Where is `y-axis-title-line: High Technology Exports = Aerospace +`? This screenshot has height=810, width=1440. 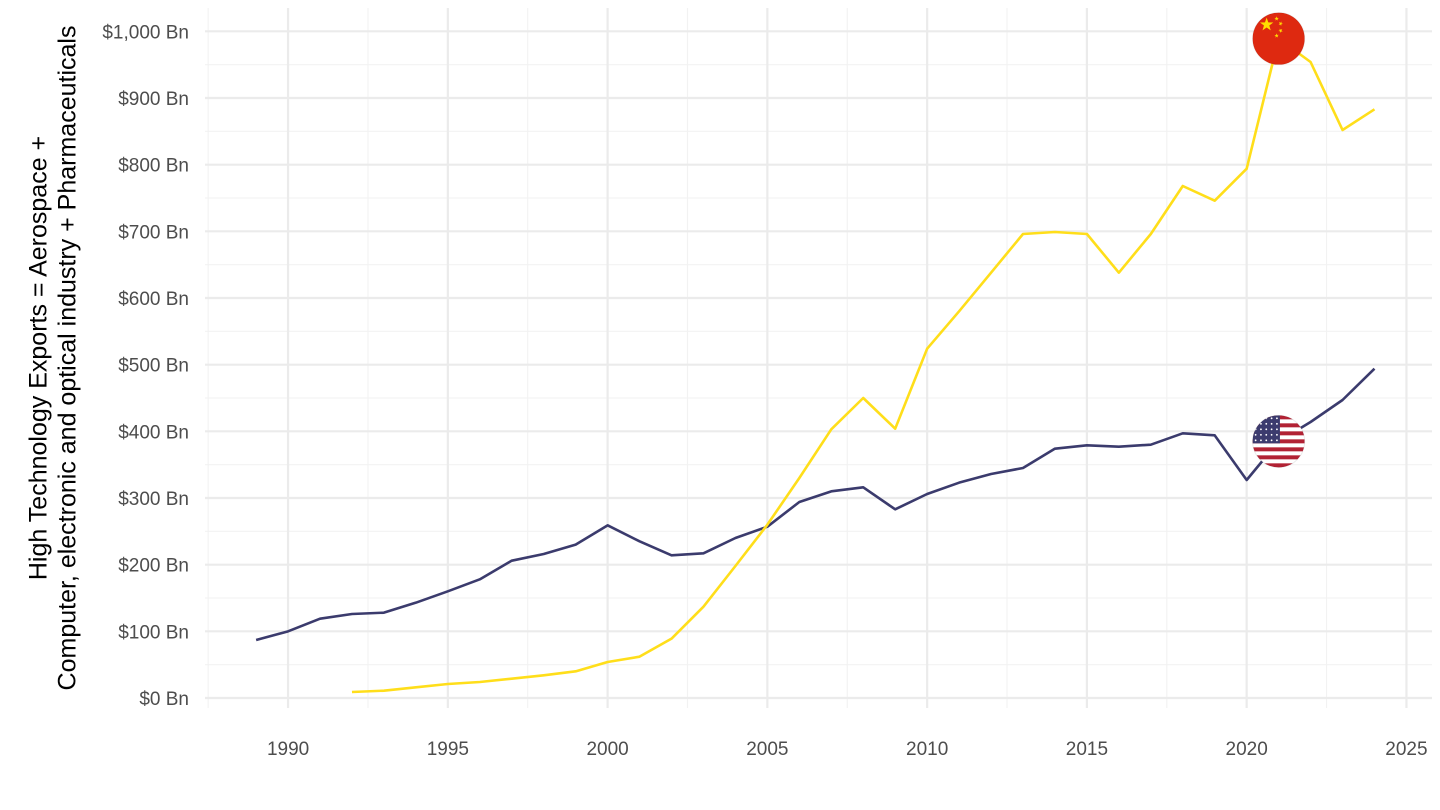
y-axis-title-line: High Technology Exports = Aerospace + is located at coordinates (39, 358).